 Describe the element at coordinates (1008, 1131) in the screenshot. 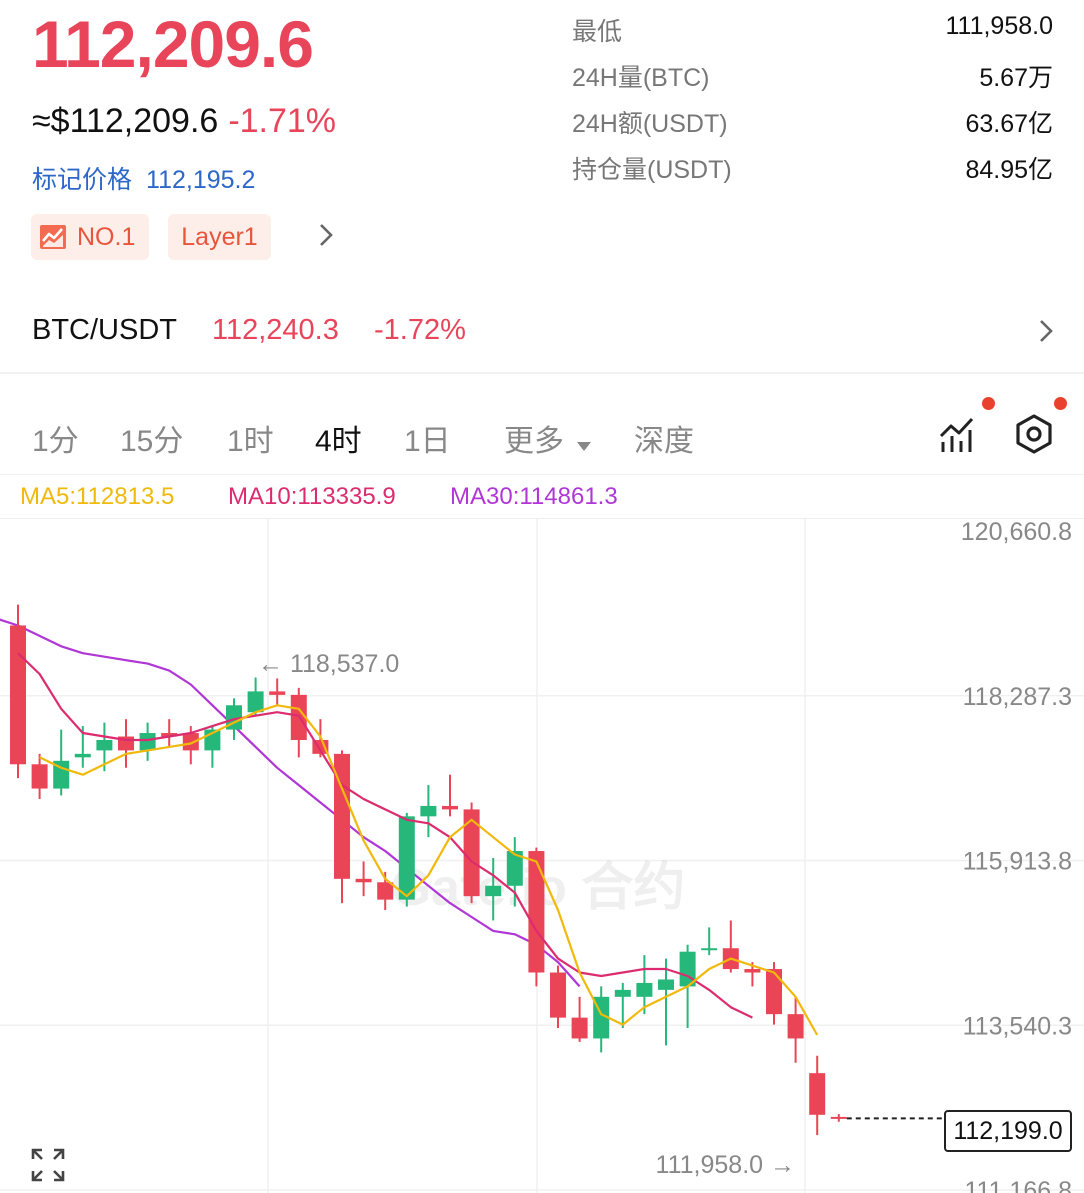

I see `current-price-tag: 112,199.0` at that location.